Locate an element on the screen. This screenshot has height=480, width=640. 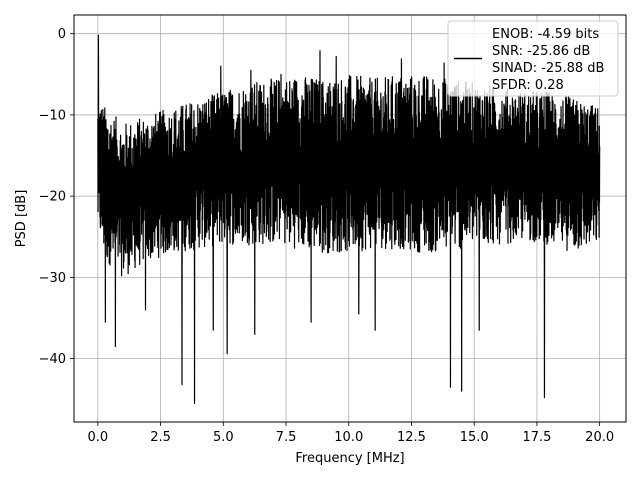
x-axis-label: Frequency [MHz] is located at coordinates (349, 458).